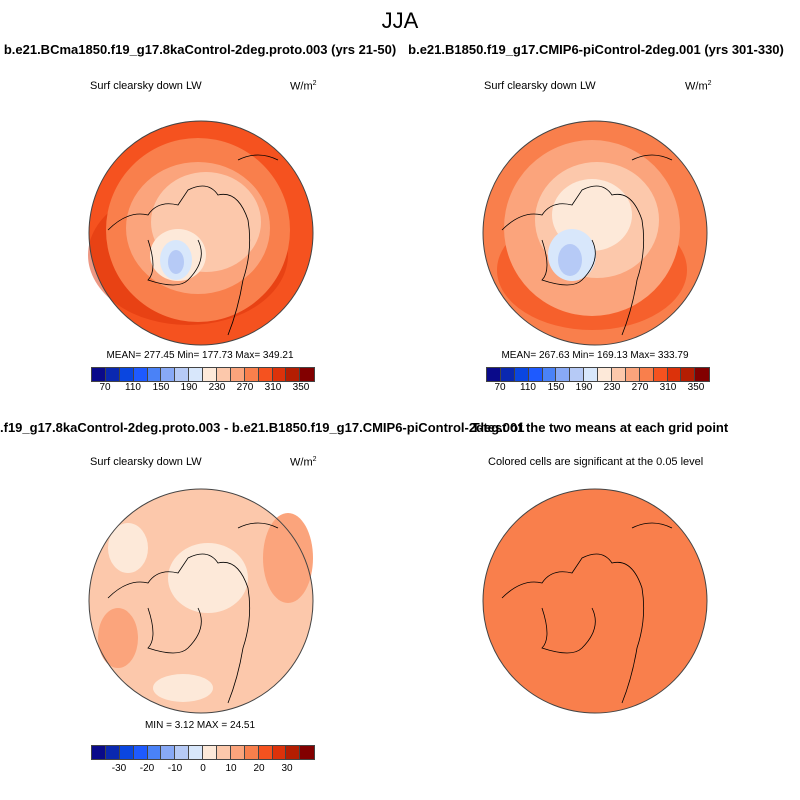 This screenshot has width=800, height=800. I want to click on panel-3-colorbar, so click(203, 752).